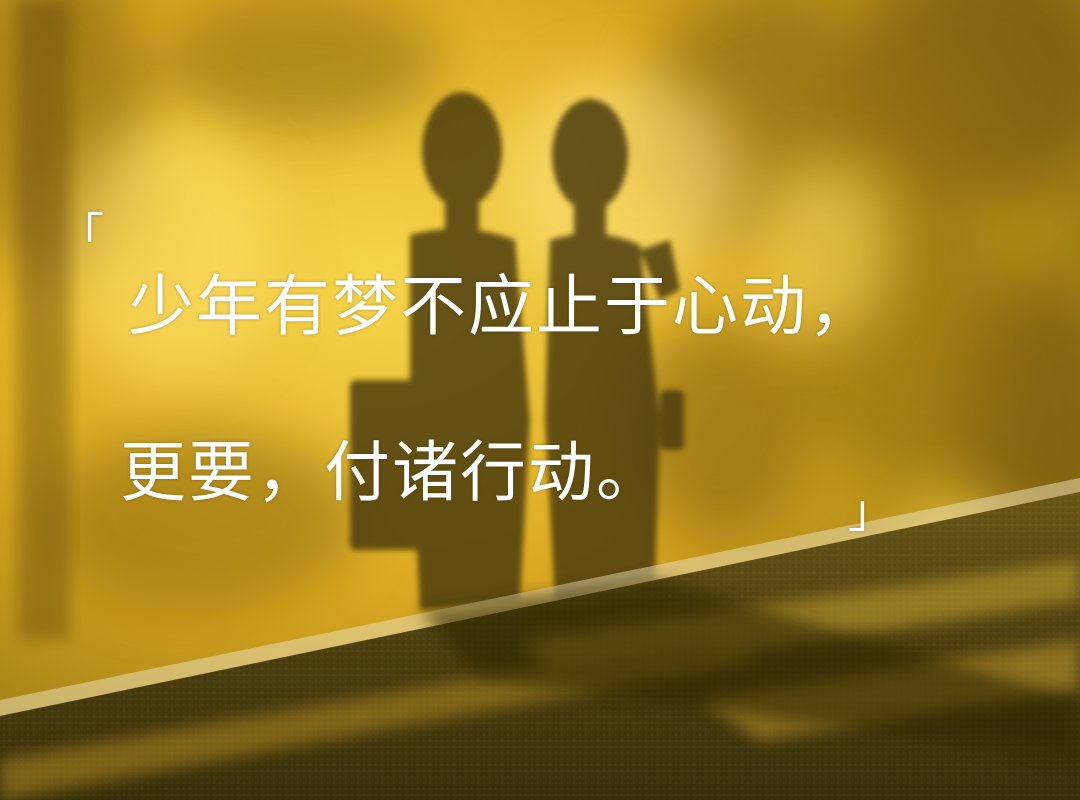  Describe the element at coordinates (750, 670) in the screenshot. I see `ground-shadows` at that location.